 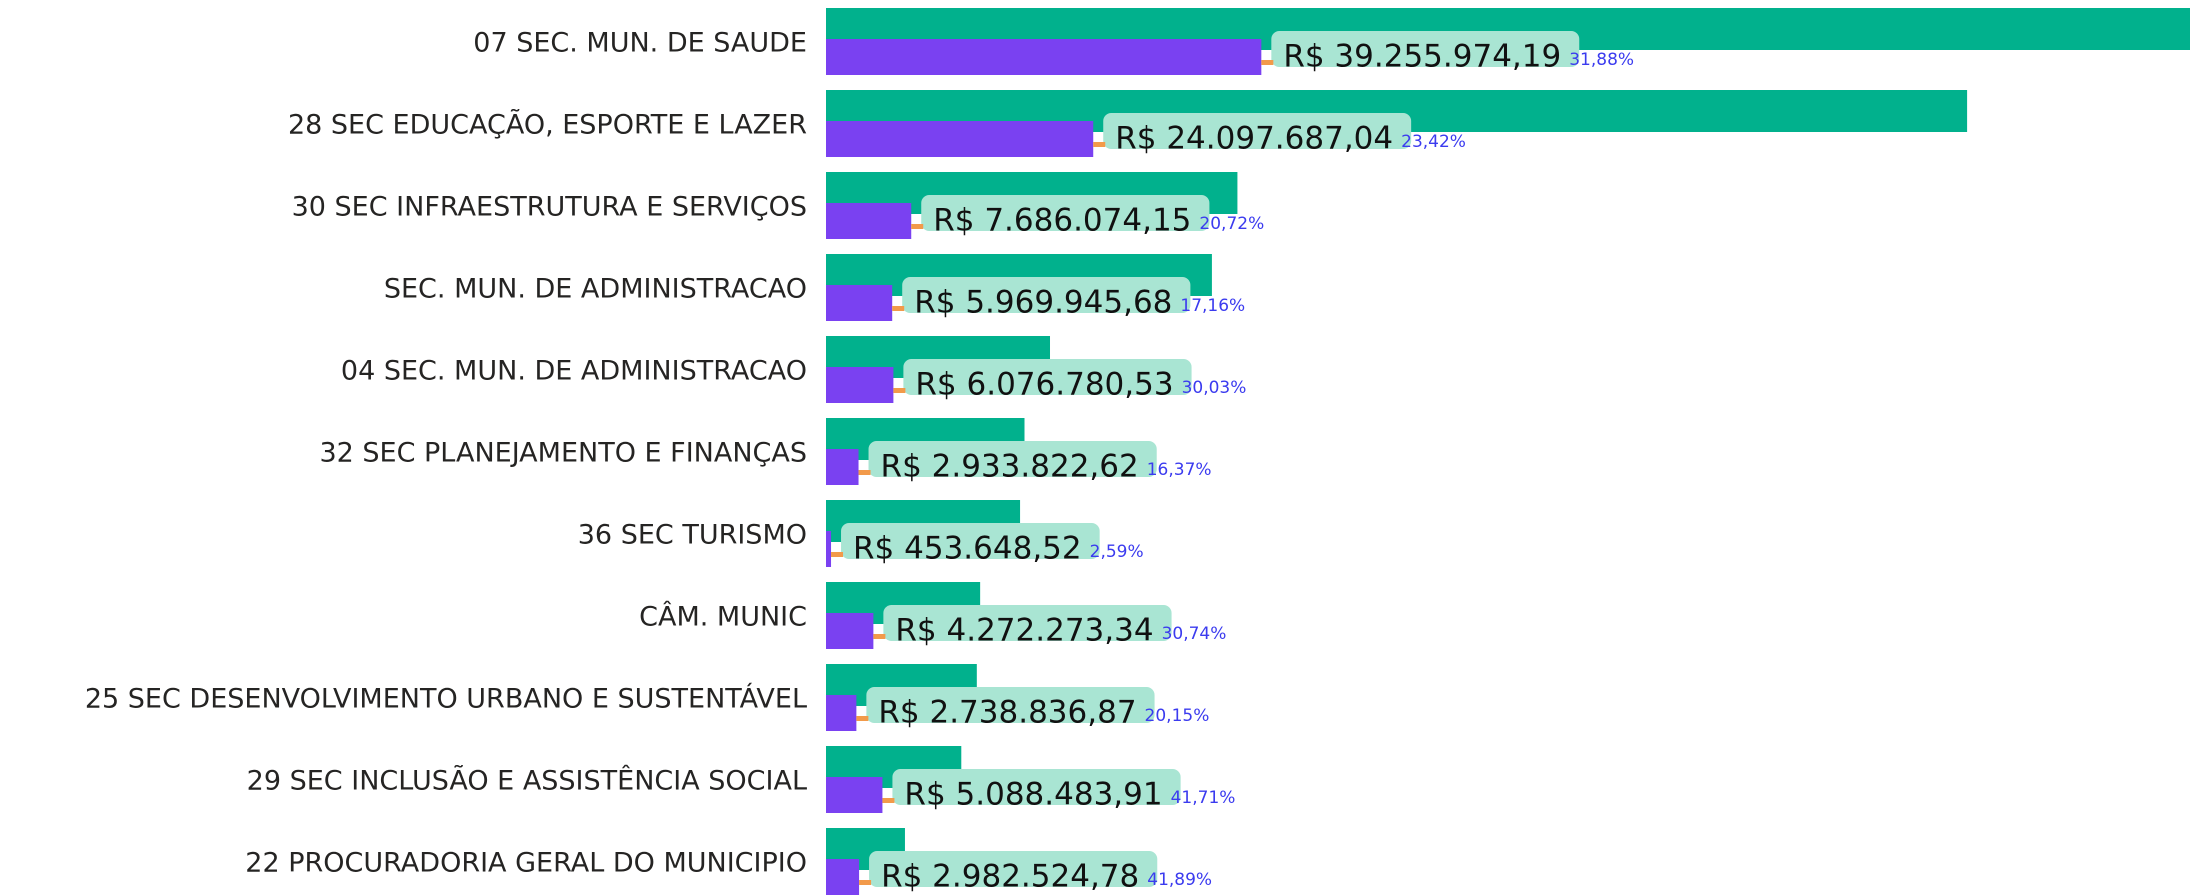 I want to click on category-label: 36 SEC TURISMO, so click(x=692, y=535).